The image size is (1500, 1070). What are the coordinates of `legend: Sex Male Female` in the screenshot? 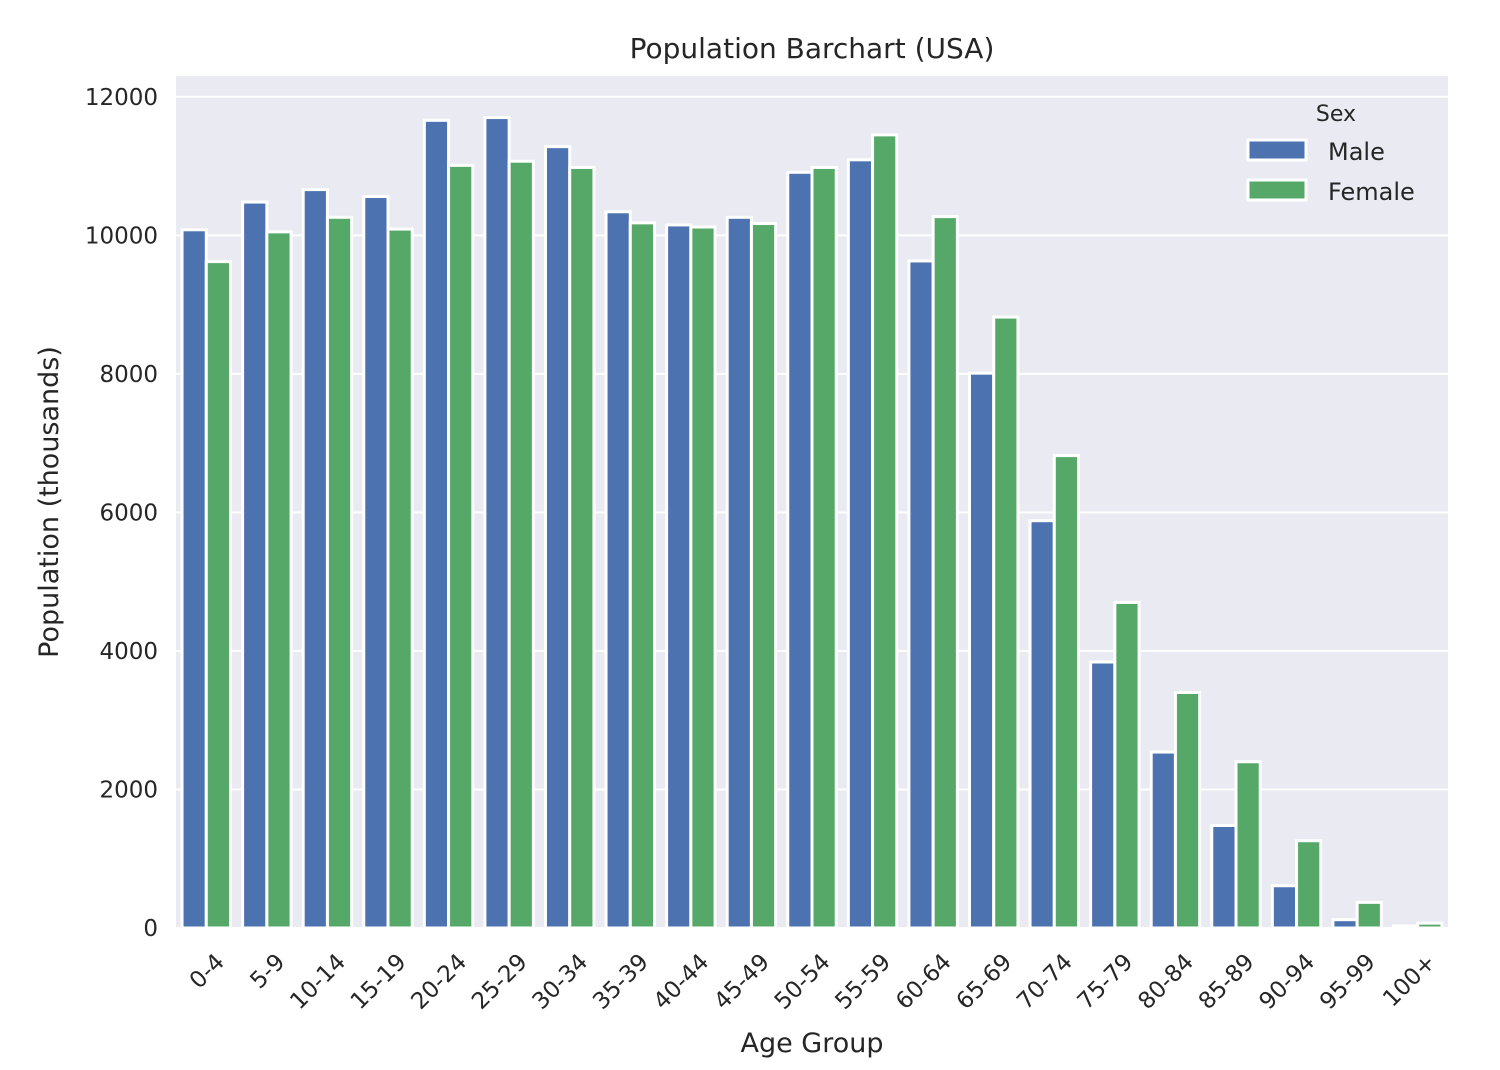 It's located at (1330, 154).